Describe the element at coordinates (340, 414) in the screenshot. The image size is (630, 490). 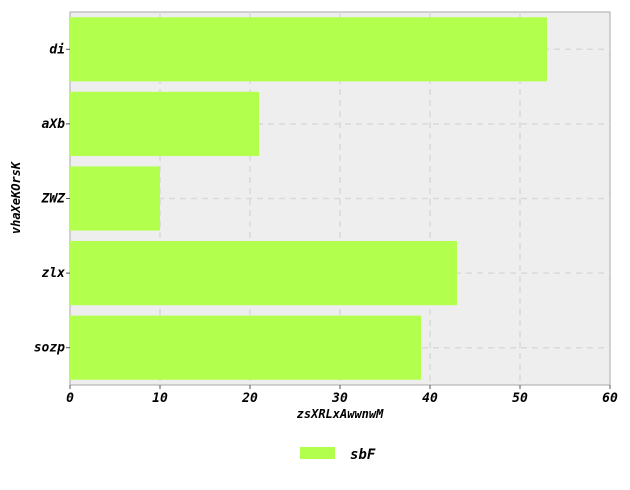
I see `x-axis-label: zsXRLxAwwnwM` at that location.